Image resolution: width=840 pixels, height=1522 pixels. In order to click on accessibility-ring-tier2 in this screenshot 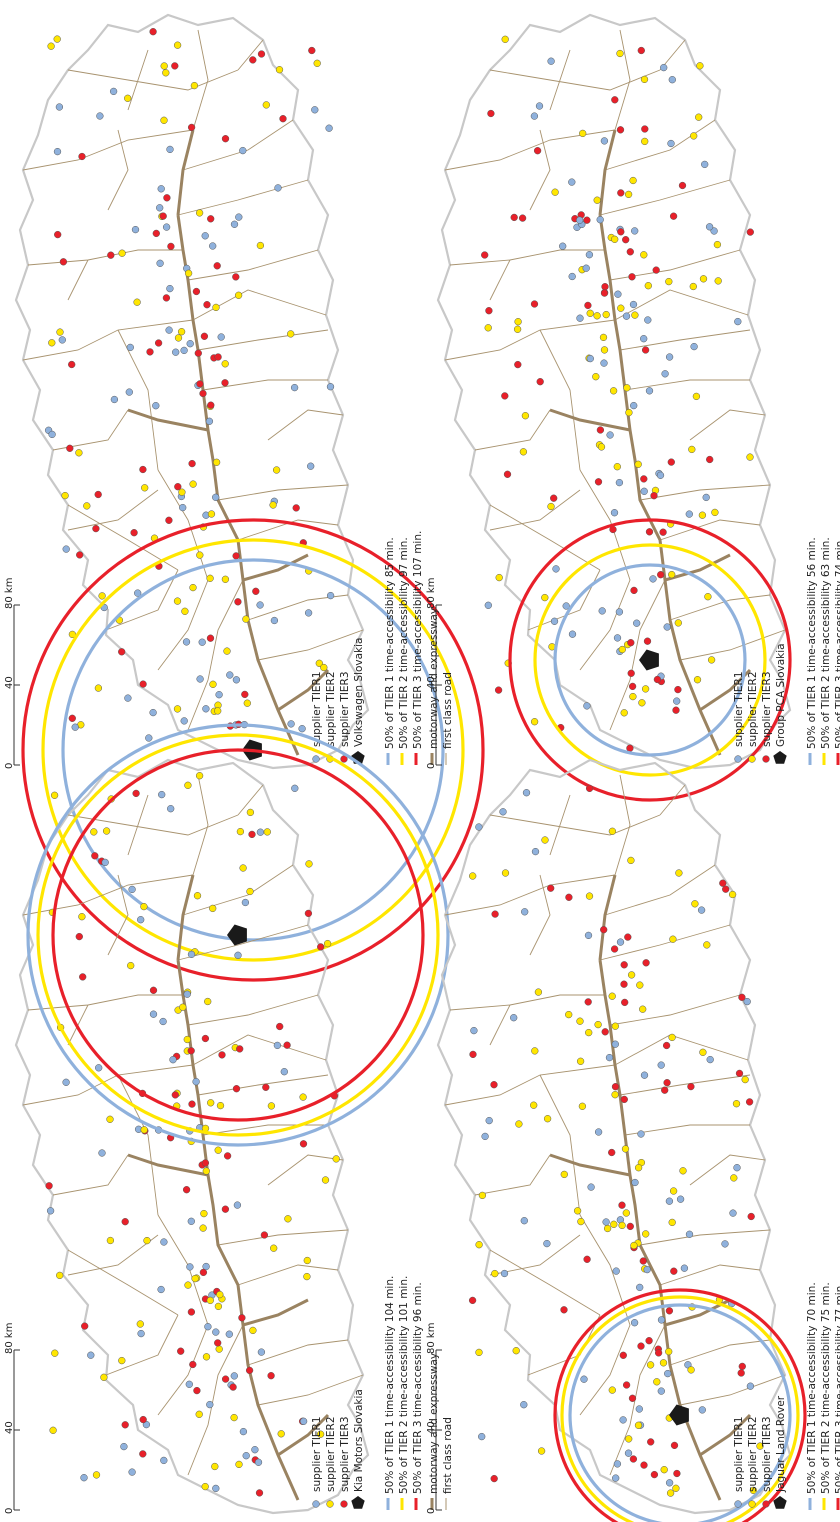, I will do `click(238, 935)`.